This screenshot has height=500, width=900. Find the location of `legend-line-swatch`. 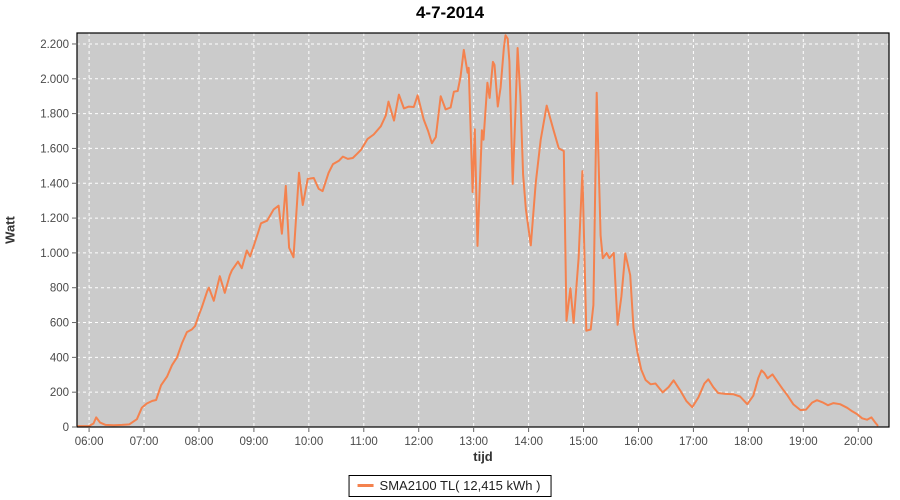

legend-line-swatch is located at coordinates (365, 485).